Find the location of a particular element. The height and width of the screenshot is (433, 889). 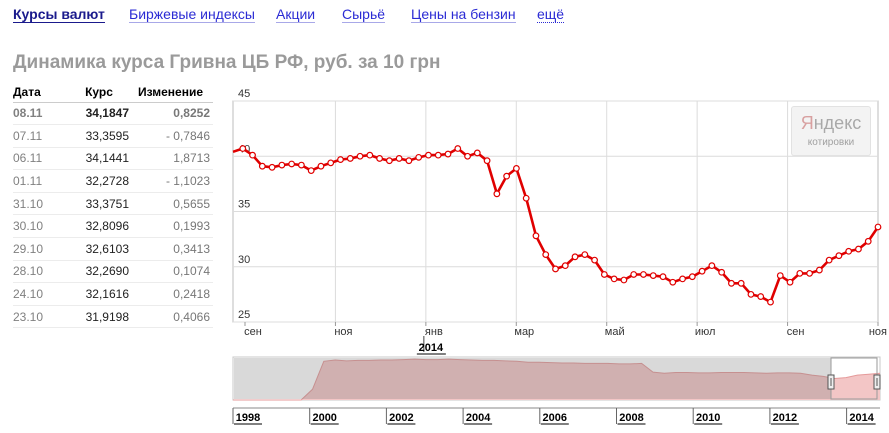

table-row: 01.11 32,2728- 1,1023 is located at coordinates (113, 181).